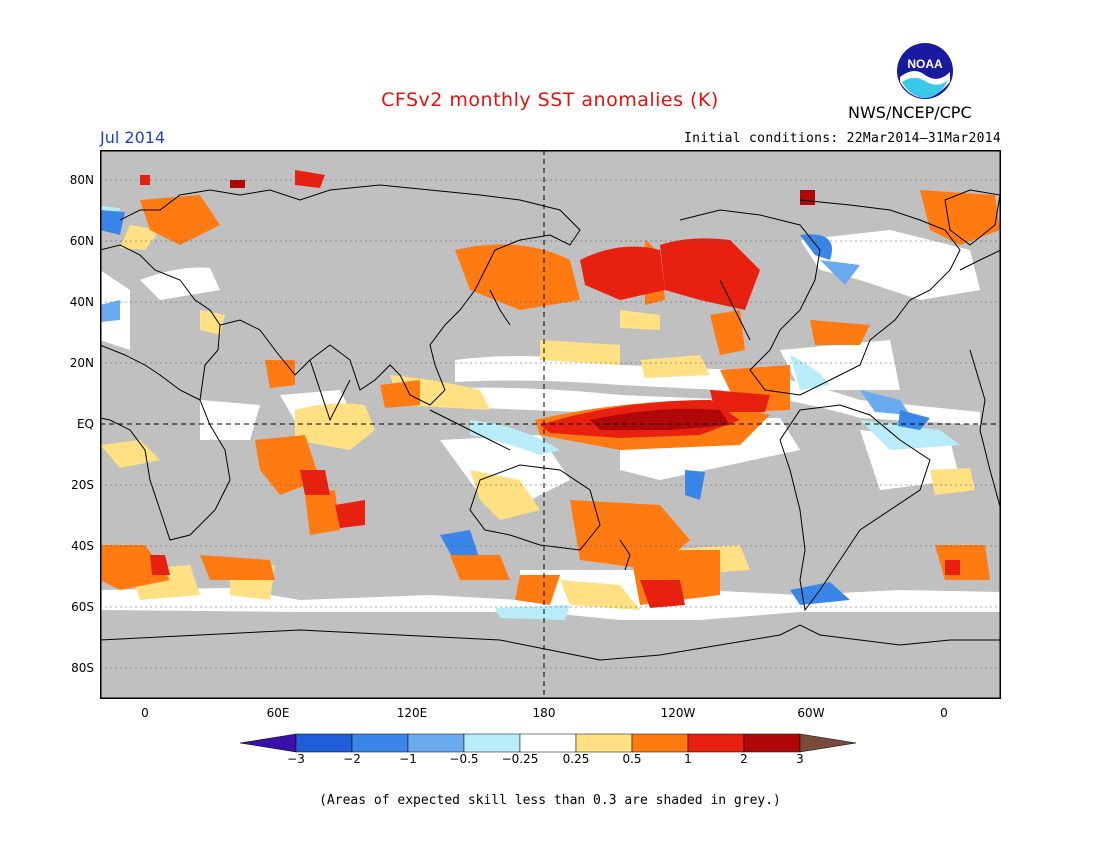  What do you see at coordinates (408, 759) in the screenshot?
I see `colorbar-label: −1` at bounding box center [408, 759].